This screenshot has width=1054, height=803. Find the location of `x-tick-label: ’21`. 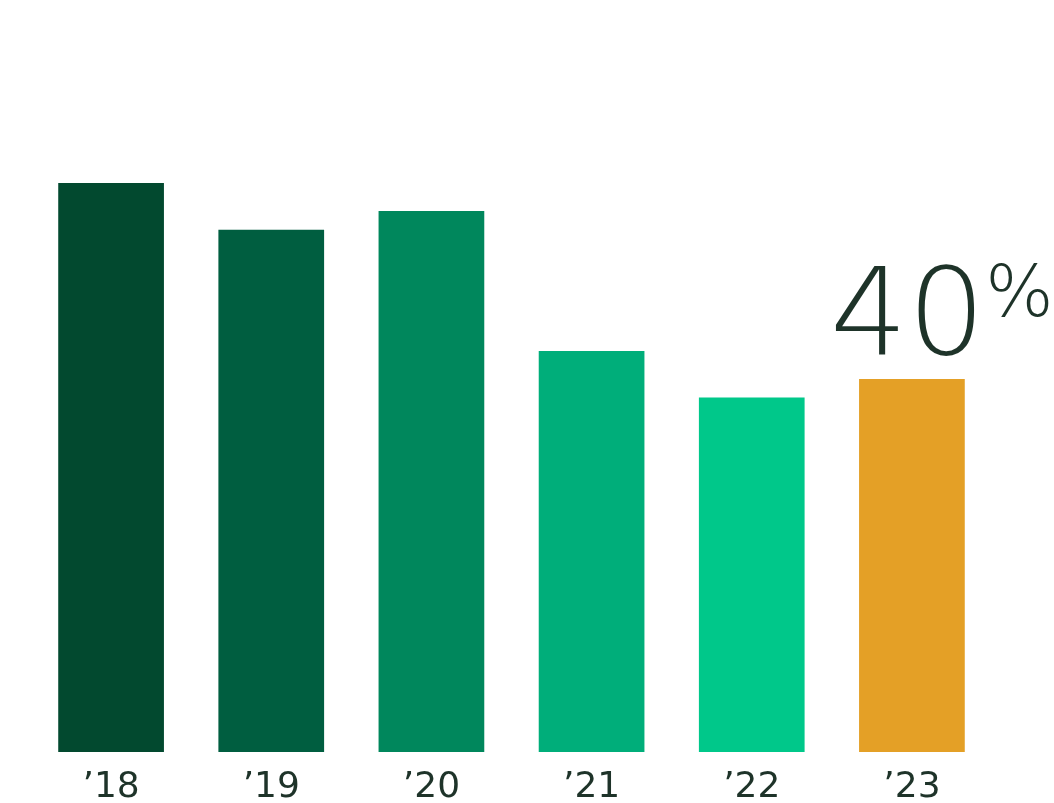

x-tick-label: ’21 is located at coordinates (591, 783).